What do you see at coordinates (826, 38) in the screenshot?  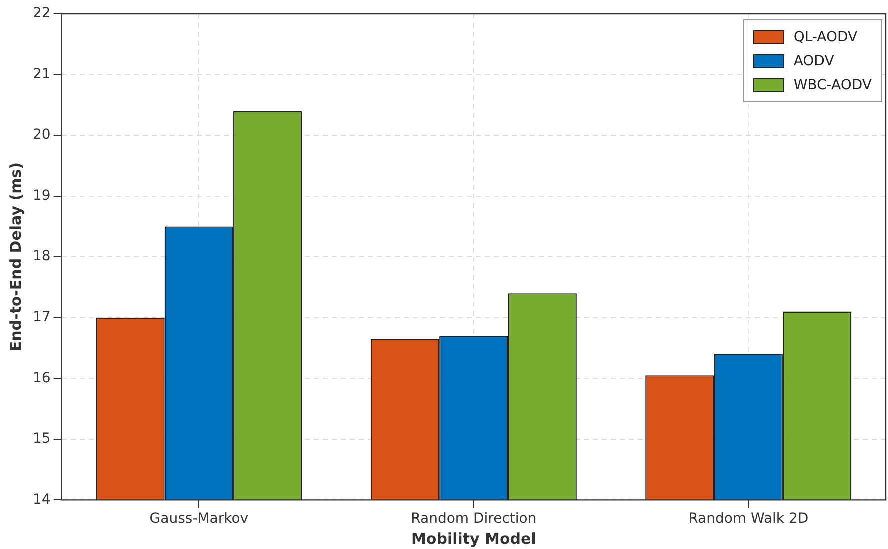 I see `legend-label: QL-AODV` at bounding box center [826, 38].